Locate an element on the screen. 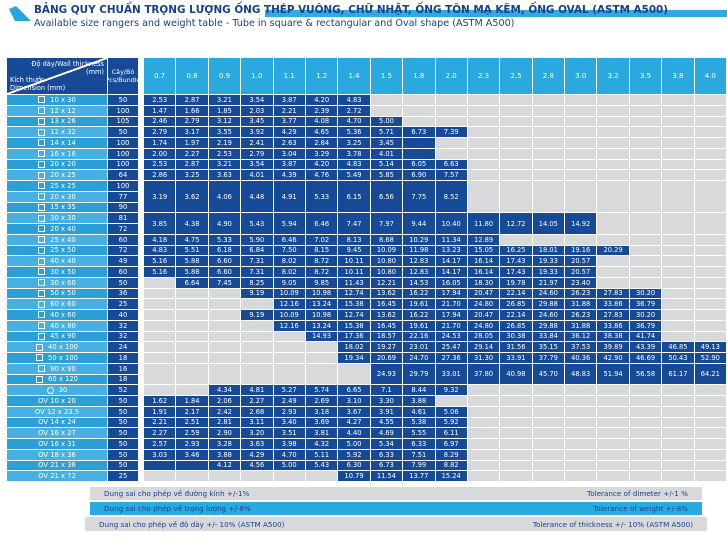 This screenshot has width=727, height=543. weight-cell: 5.88 is located at coordinates (192, 272).